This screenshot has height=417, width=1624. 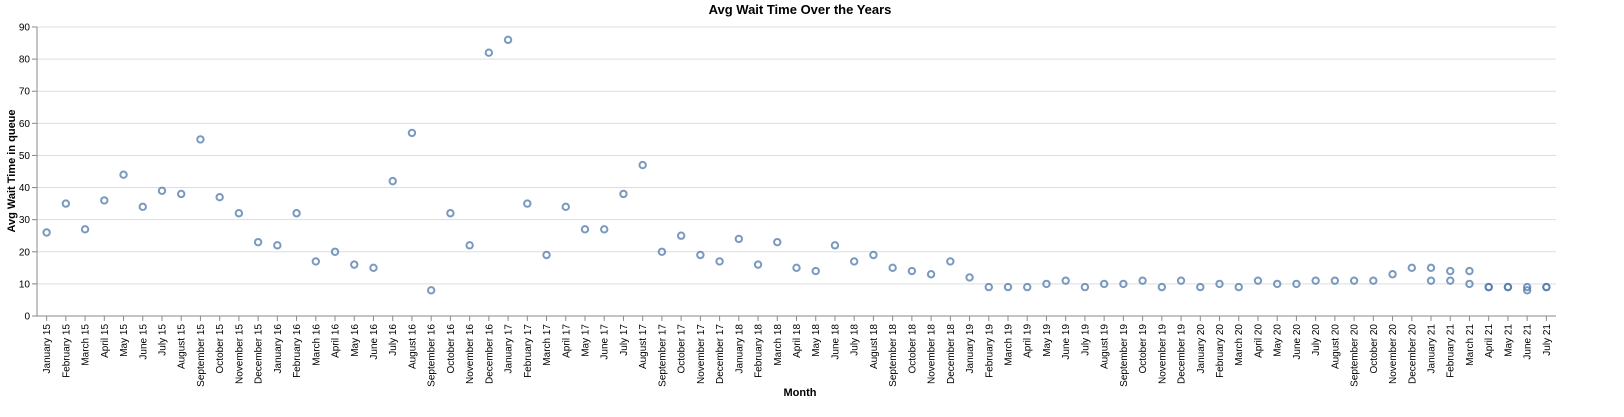 I want to click on x-tick-label: August 20, so click(x=1335, y=346).